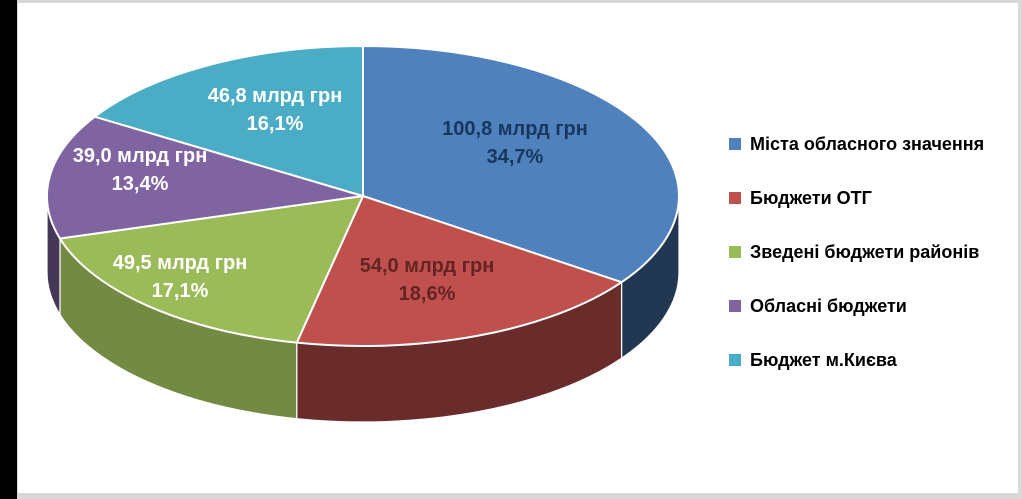 This screenshot has width=1022, height=499. I want to click on legend-item-mista: Міста обласного значення, so click(856, 144).